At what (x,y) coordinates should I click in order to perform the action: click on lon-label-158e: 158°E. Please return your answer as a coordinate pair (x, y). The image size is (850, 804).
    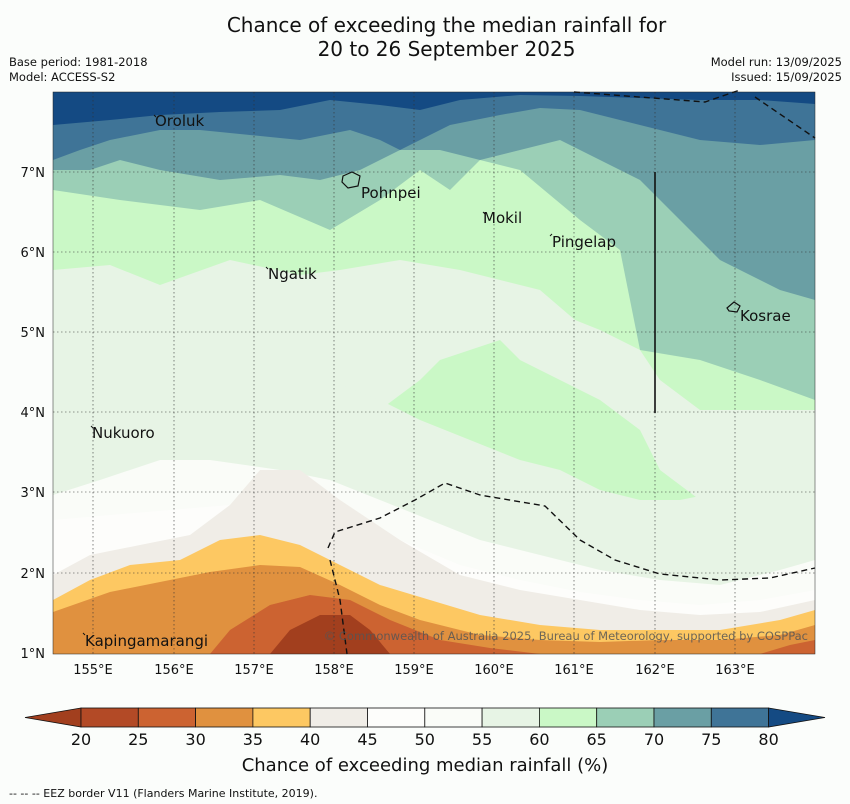
    Looking at the image, I should click on (334, 670).